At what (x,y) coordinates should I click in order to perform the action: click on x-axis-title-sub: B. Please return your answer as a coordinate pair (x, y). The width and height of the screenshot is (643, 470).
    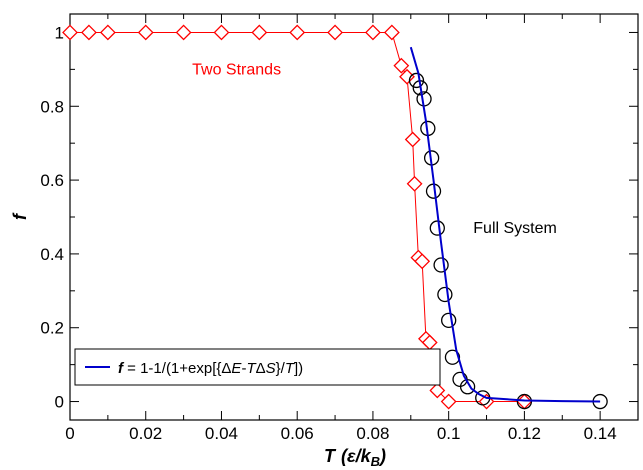
    Looking at the image, I should click on (375, 461).